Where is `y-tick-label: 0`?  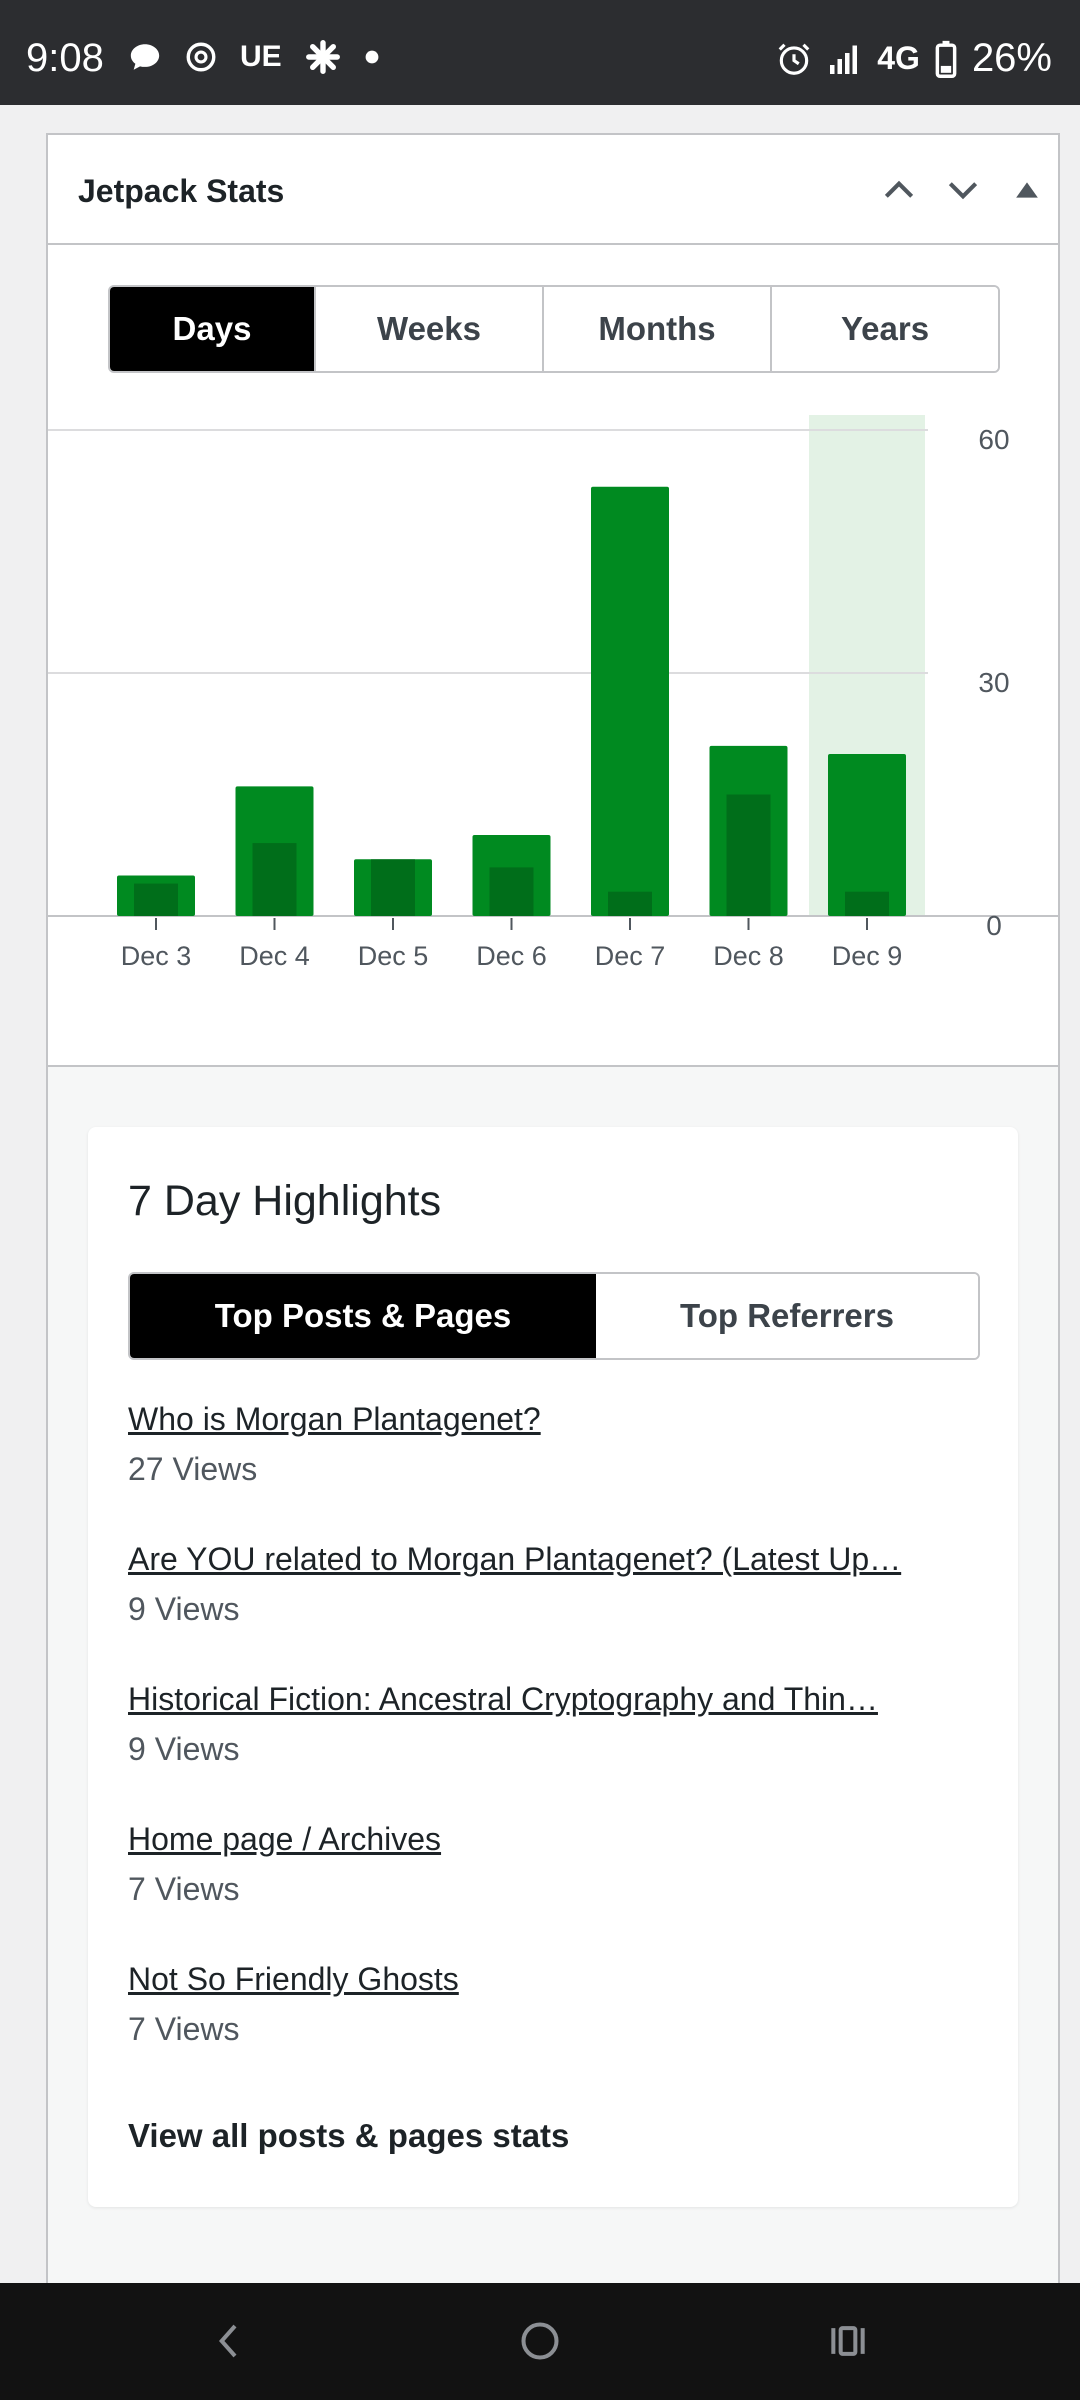
y-tick-label: 0 is located at coordinates (994, 925).